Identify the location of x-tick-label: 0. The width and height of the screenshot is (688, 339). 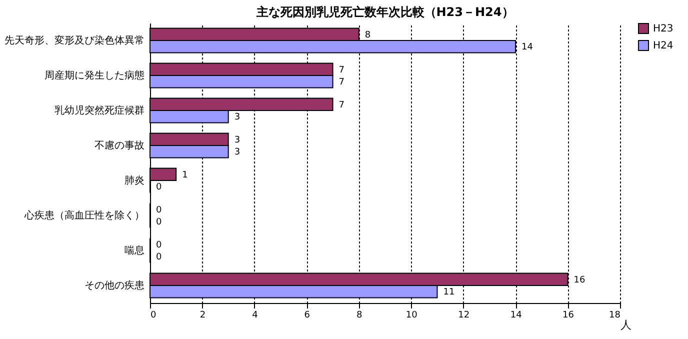
(153, 315).